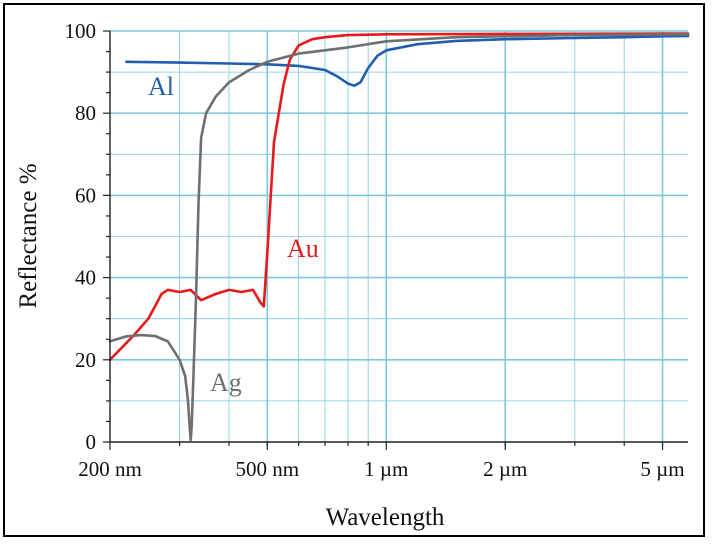 Image resolution: width=712 pixels, height=544 pixels. What do you see at coordinates (81, 31) in the screenshot?
I see `y-tick-label: 100` at bounding box center [81, 31].